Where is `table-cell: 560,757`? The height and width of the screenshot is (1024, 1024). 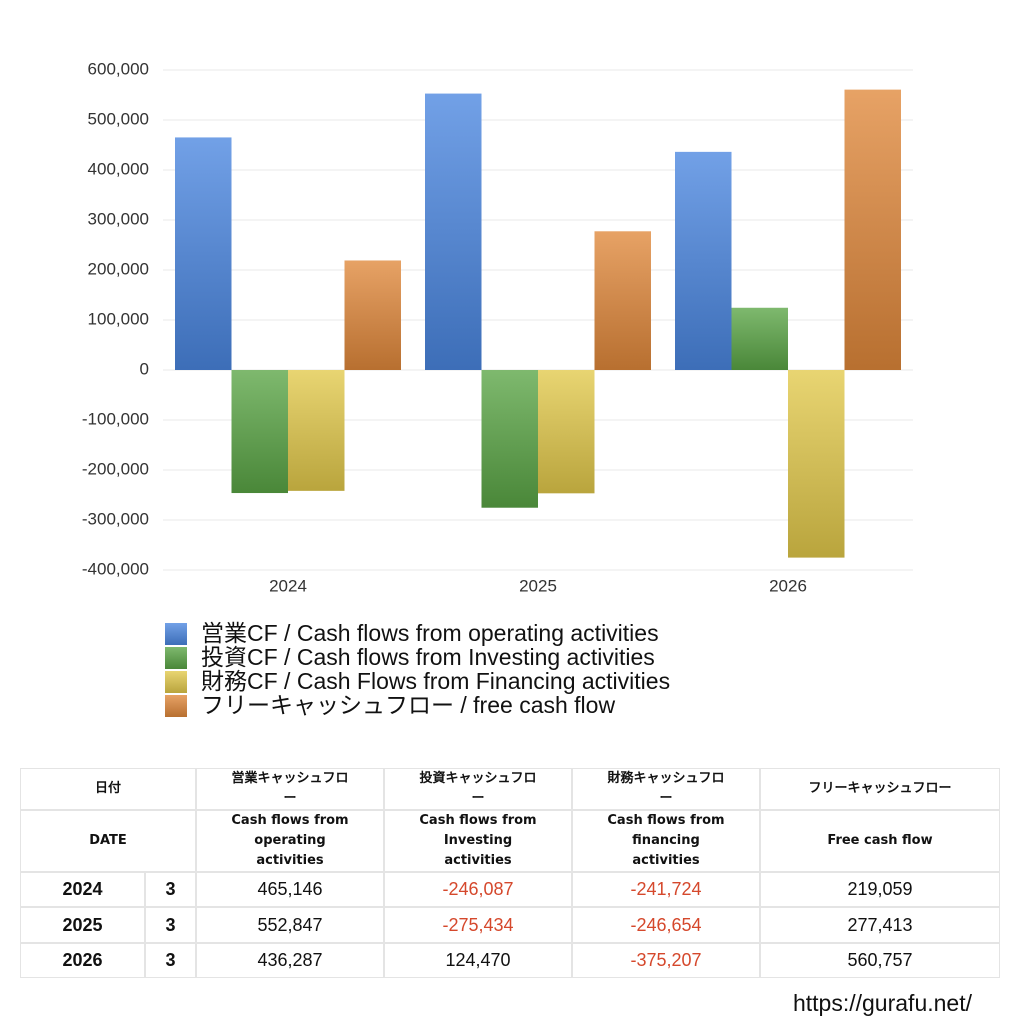 table-cell: 560,757 is located at coordinates (880, 960).